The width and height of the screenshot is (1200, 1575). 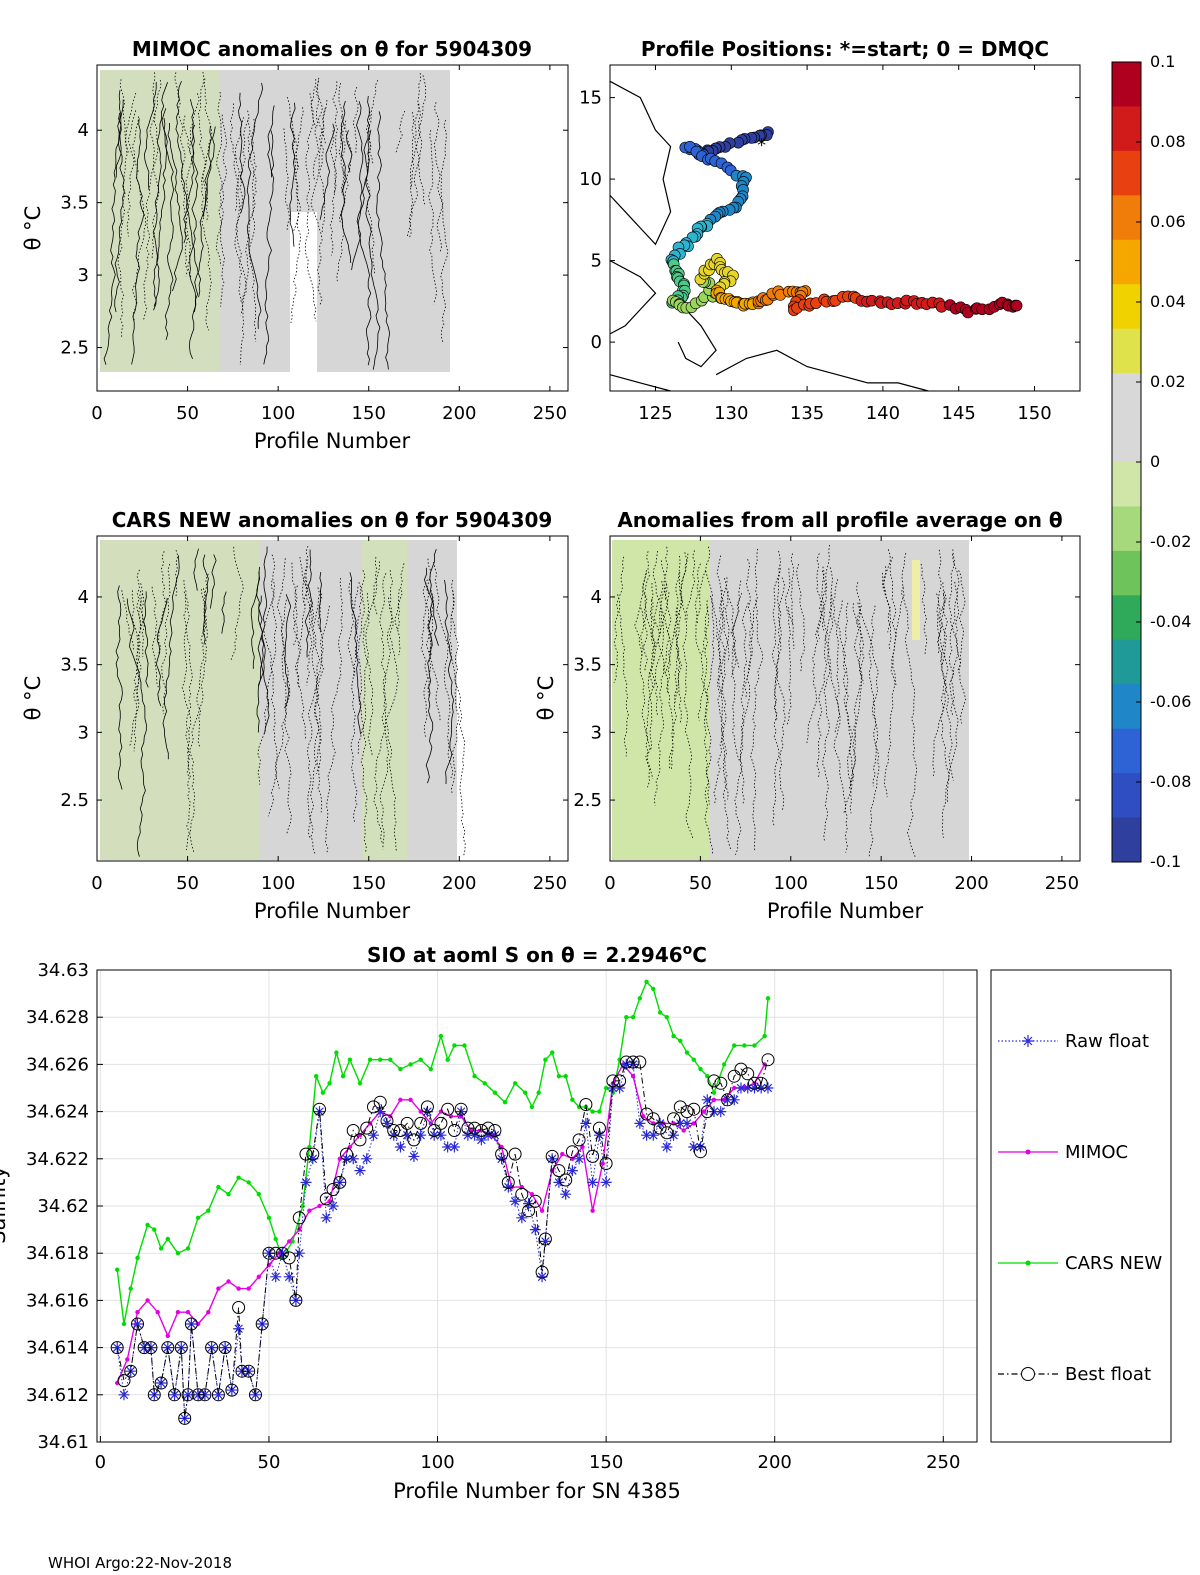 What do you see at coordinates (537, 954) in the screenshot?
I see `salinity-title: SIO at aoml S on θ = 2.2946oC` at bounding box center [537, 954].